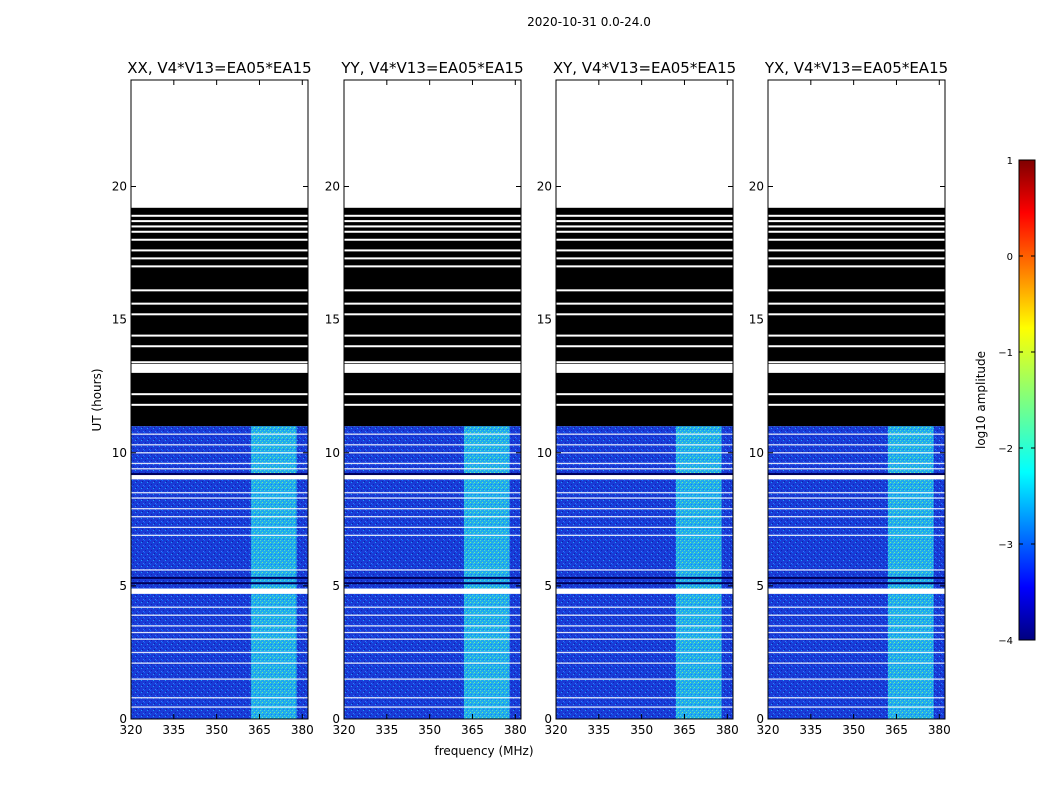  Describe the element at coordinates (1010, 257) in the screenshot. I see `colorbar-tick-label: 0` at that location.